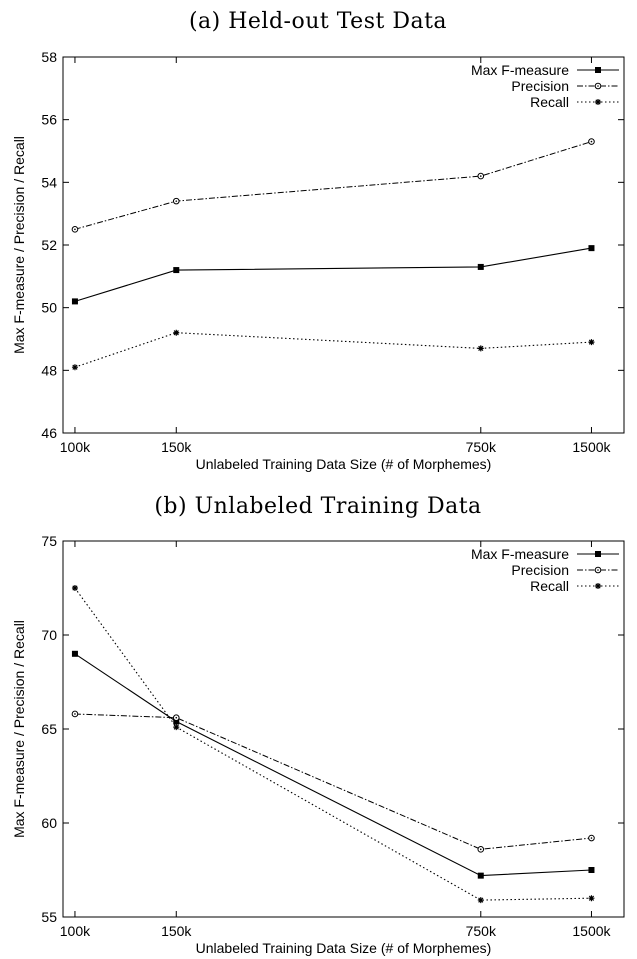  What do you see at coordinates (591, 838) in the screenshot?
I see `panel-b-series-precision-point-1500k-marker-center` at bounding box center [591, 838].